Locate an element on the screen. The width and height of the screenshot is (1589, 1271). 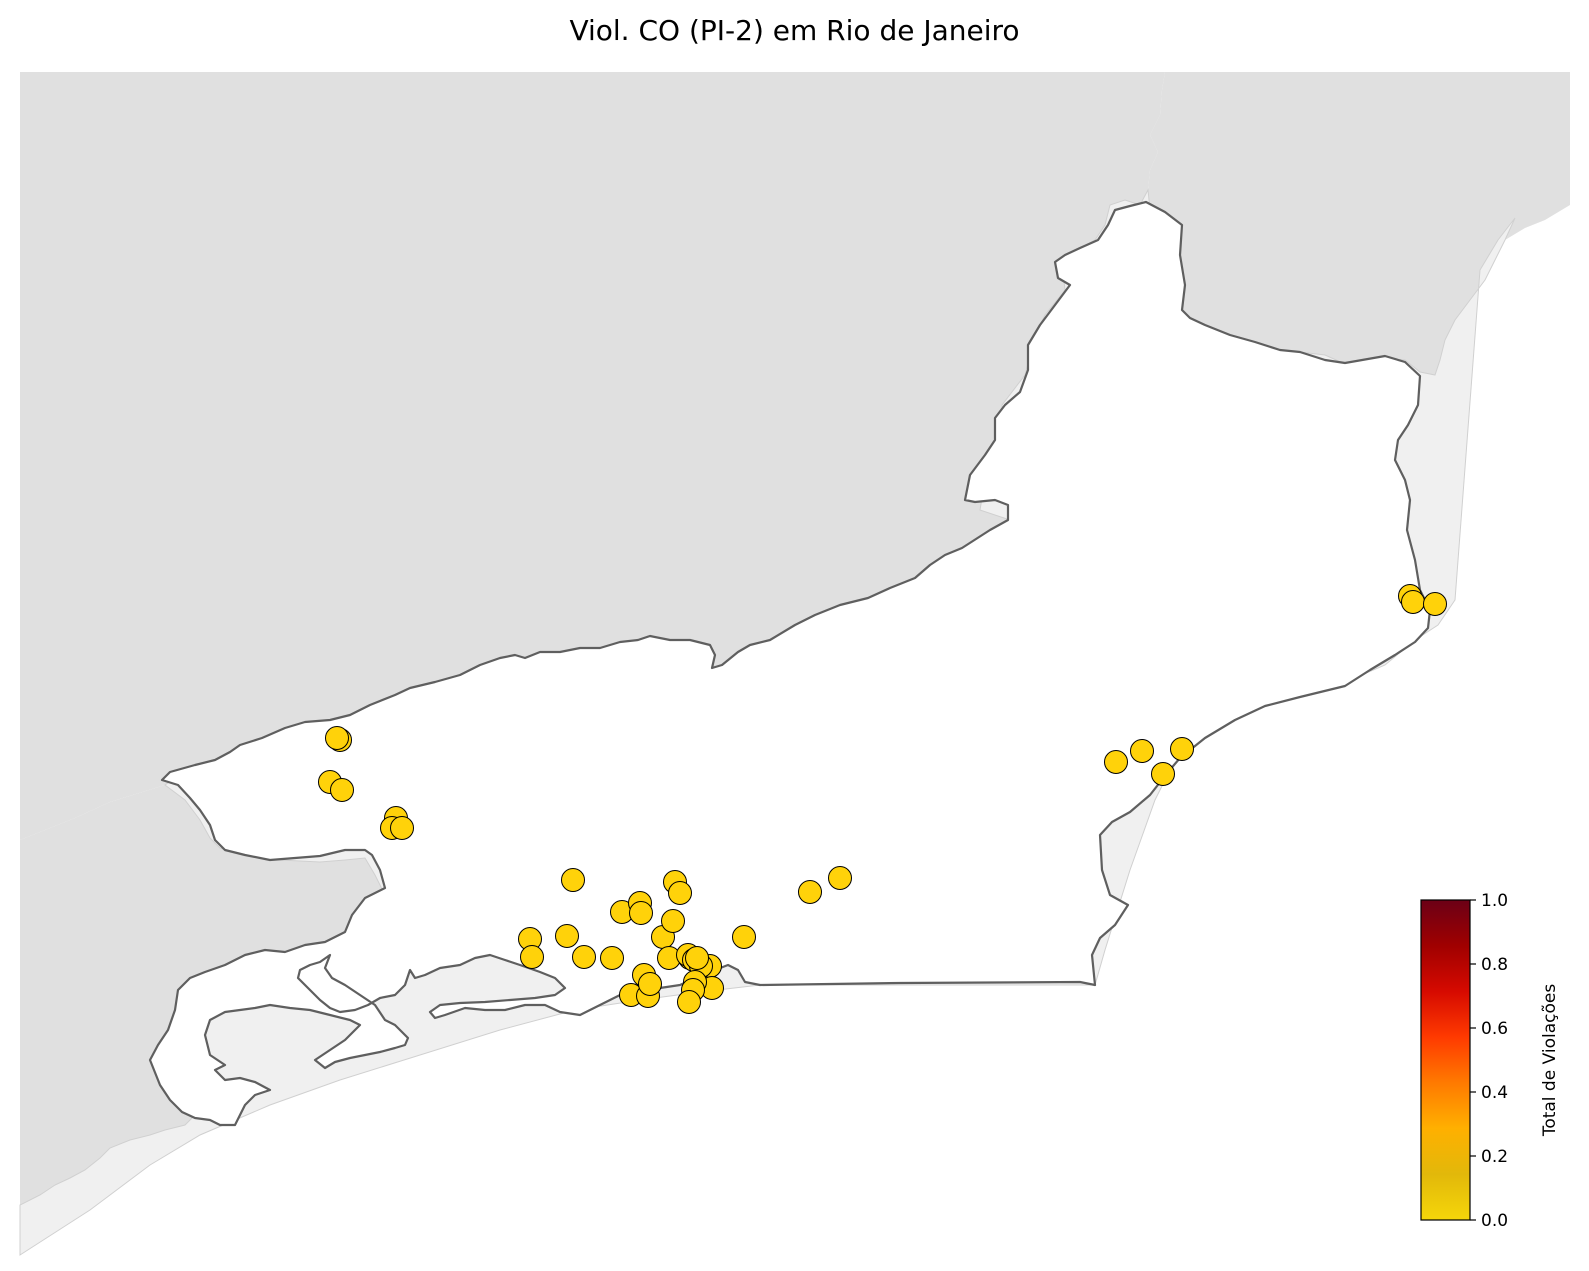
colorbar-tick-label: 1.0 is located at coordinates (1494, 901).